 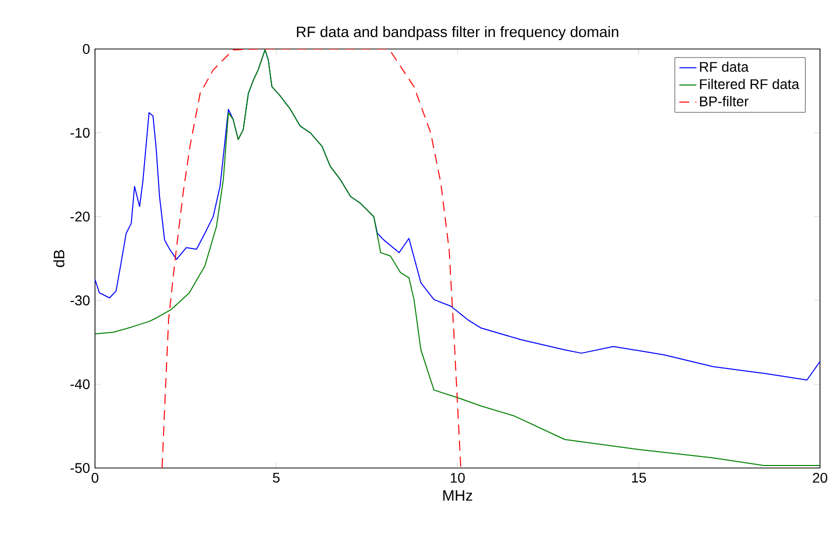 I want to click on y-axis-title: dB, so click(x=58, y=259).